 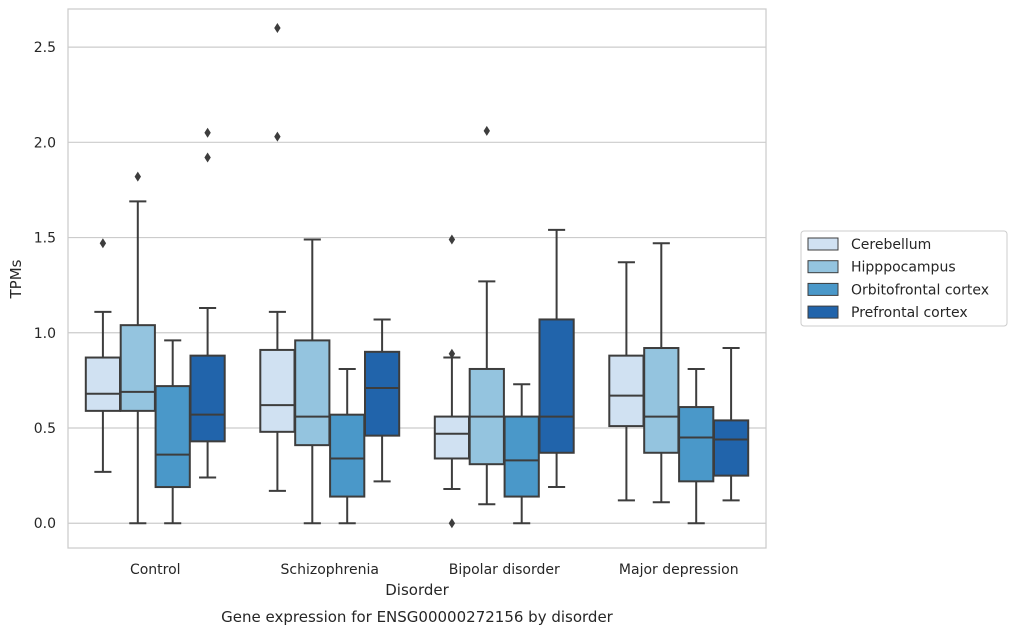 What do you see at coordinates (45, 524) in the screenshot?
I see `y-tick-label: 0.0` at bounding box center [45, 524].